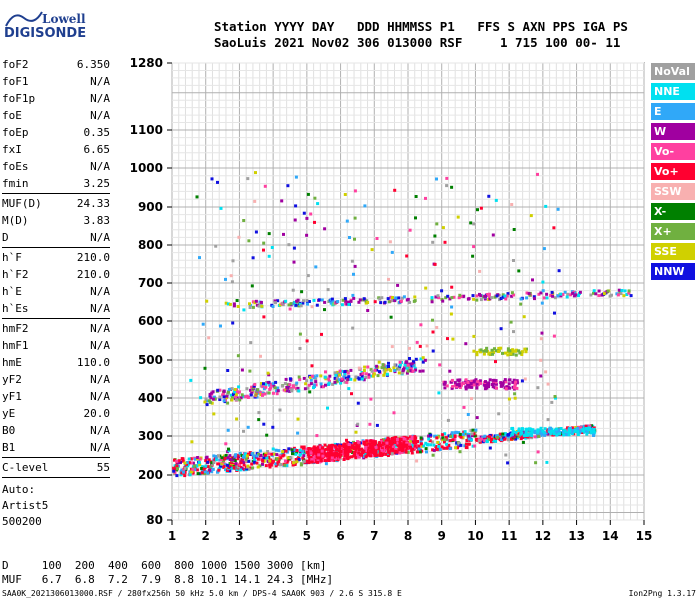 This screenshot has height=600, width=700. What do you see at coordinates (509, 536) in the screenshot?
I see `x-tick-label: 11` at bounding box center [509, 536].